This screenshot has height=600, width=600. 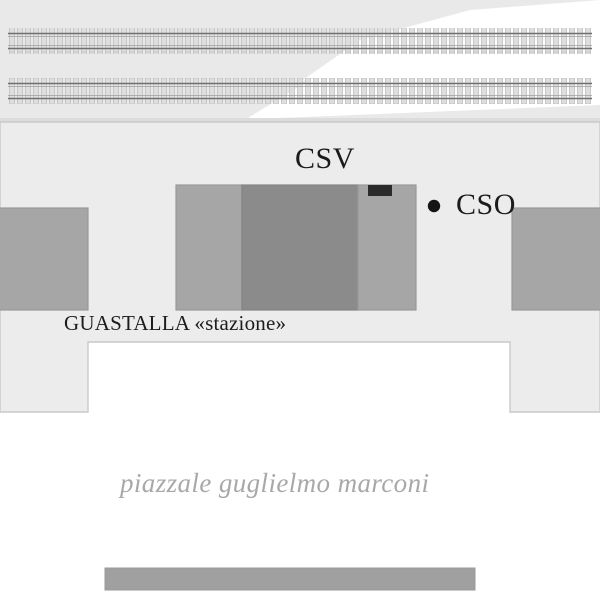 I want to click on building-main-left-block, so click(x=209, y=247).